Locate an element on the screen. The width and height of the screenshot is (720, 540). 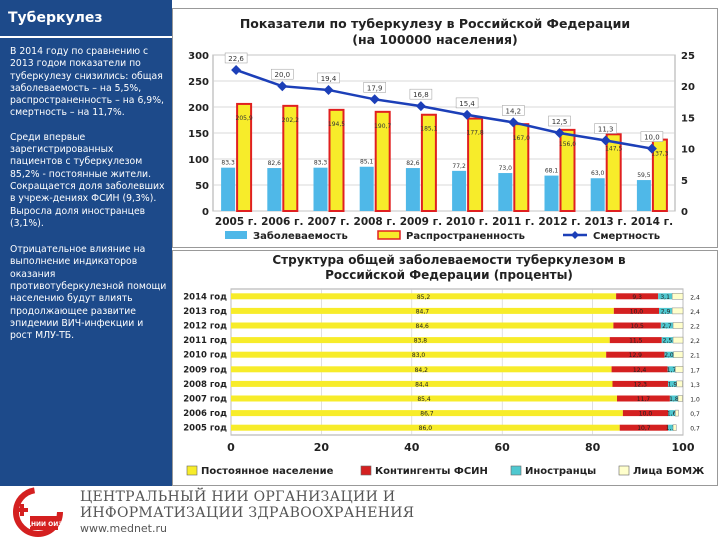
segment-label: 1,8 is located at coordinates (674, 399).